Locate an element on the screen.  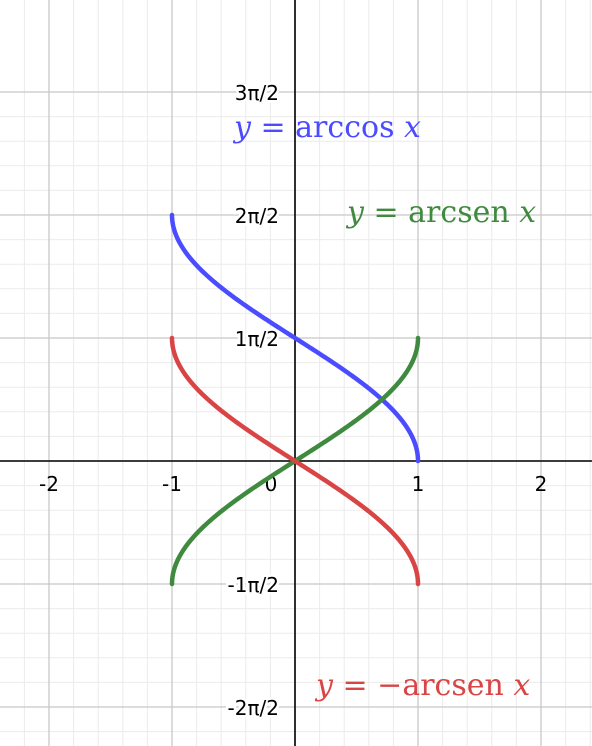
x-tick-labels: -2 -1 0 1 2 is located at coordinates (293, 484).